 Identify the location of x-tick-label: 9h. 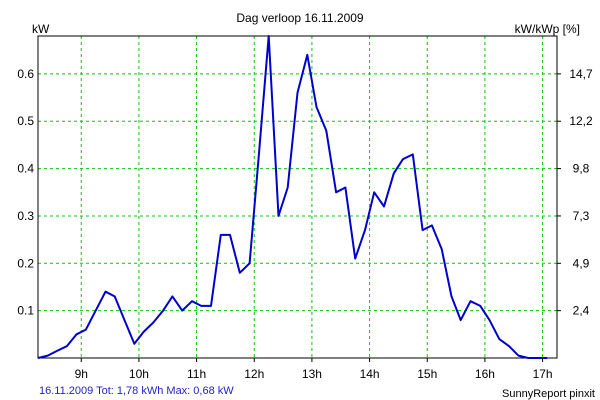
(81, 374).